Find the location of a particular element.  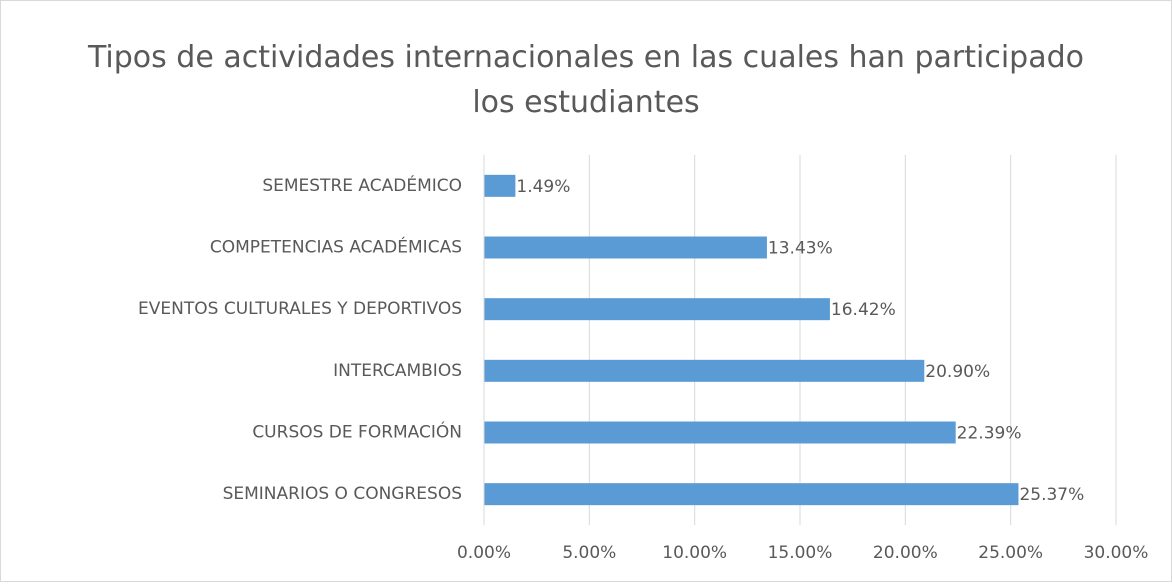

x-tick-label: 15.00% is located at coordinates (800, 553).